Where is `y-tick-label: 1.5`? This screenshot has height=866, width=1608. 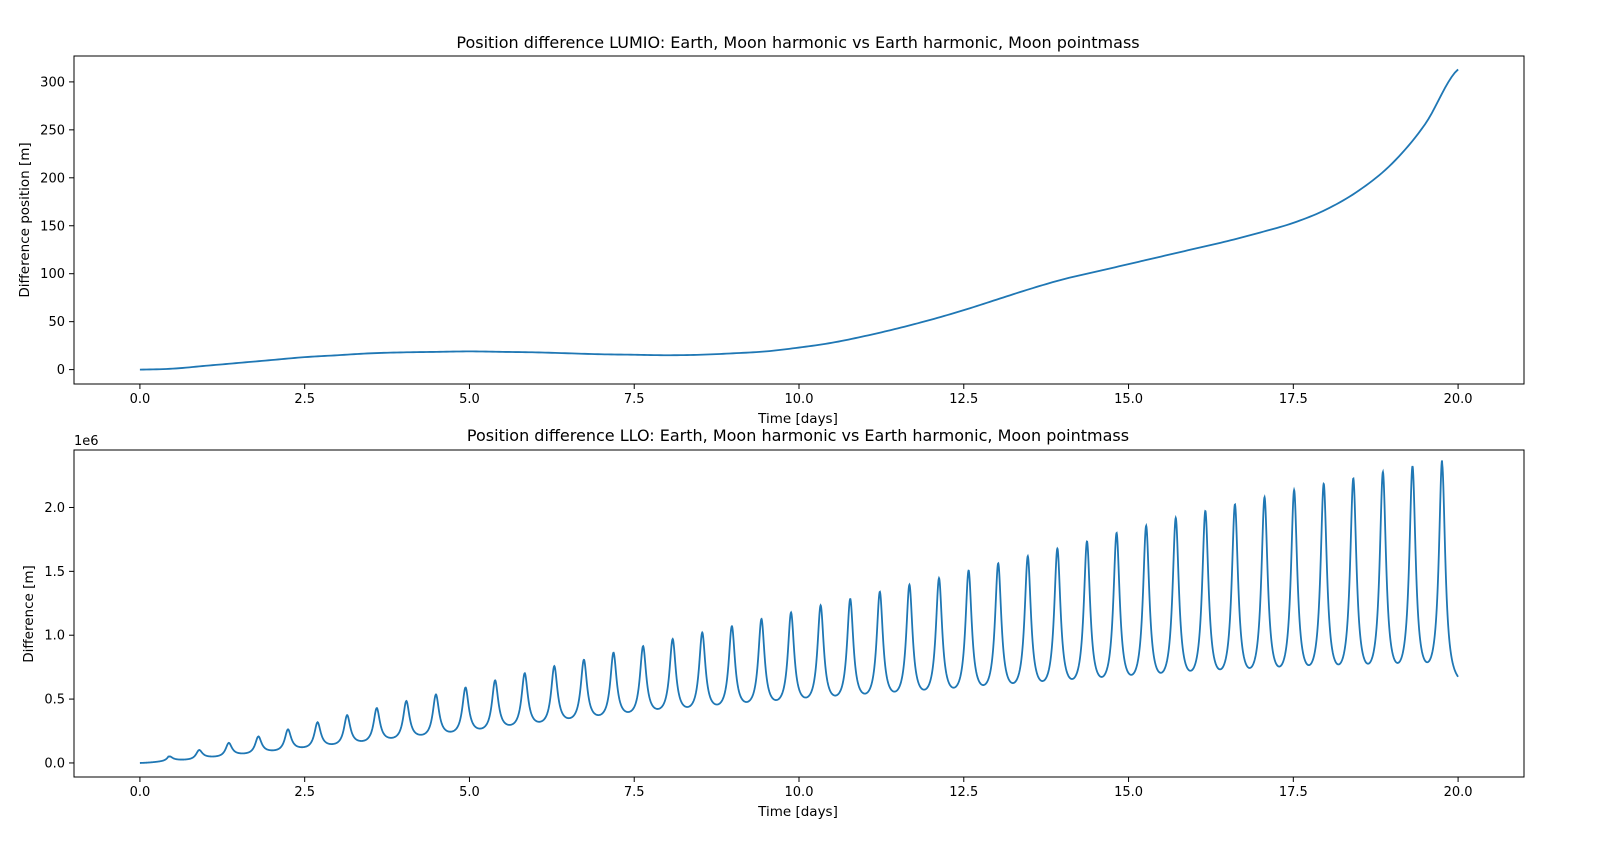
y-tick-label: 1.5 is located at coordinates (54, 572).